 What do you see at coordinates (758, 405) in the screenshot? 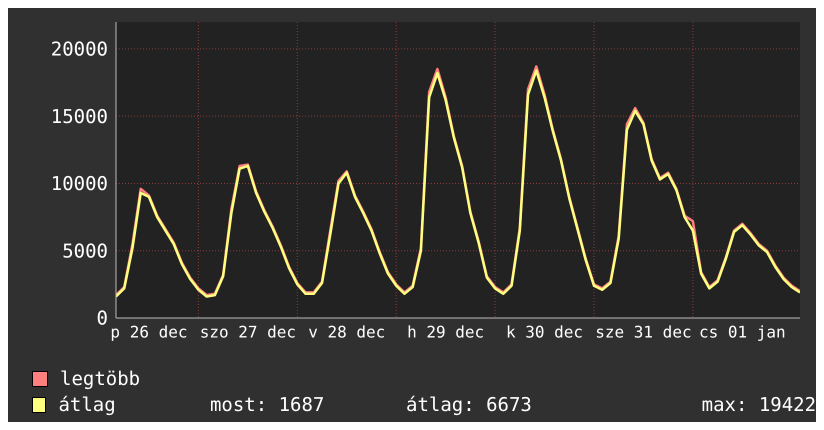
I see `text: max: 19422` at bounding box center [758, 405].